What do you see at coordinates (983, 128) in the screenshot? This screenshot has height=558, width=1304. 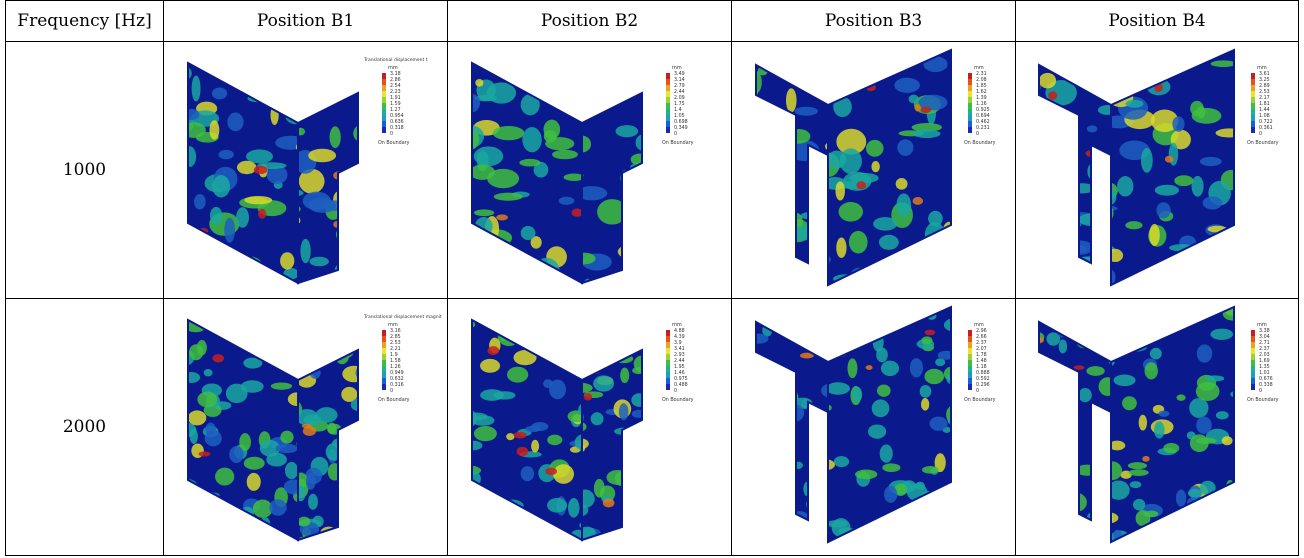 I see `legend-value: 0.231` at bounding box center [983, 128].